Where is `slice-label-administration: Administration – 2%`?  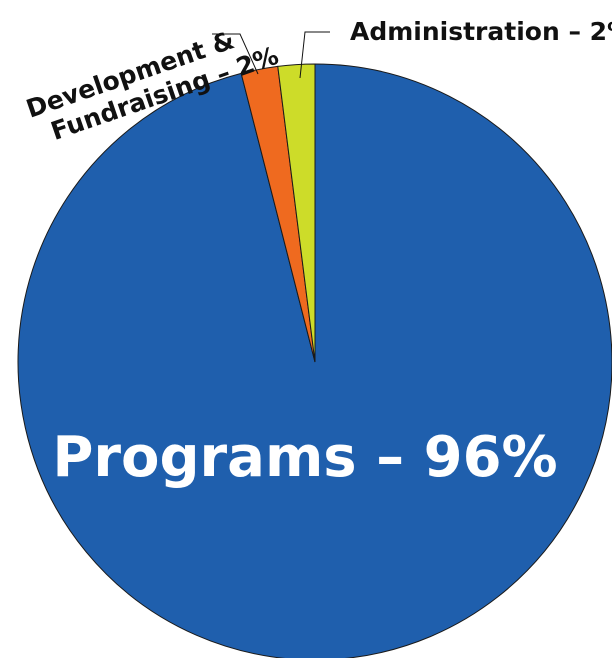 slice-label-administration: Administration – 2% is located at coordinates (481, 31).